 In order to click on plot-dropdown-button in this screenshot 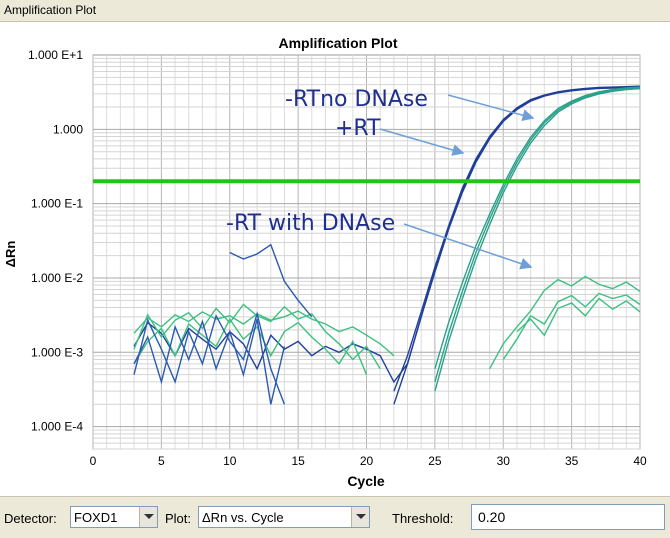, I will do `click(360, 517)`.